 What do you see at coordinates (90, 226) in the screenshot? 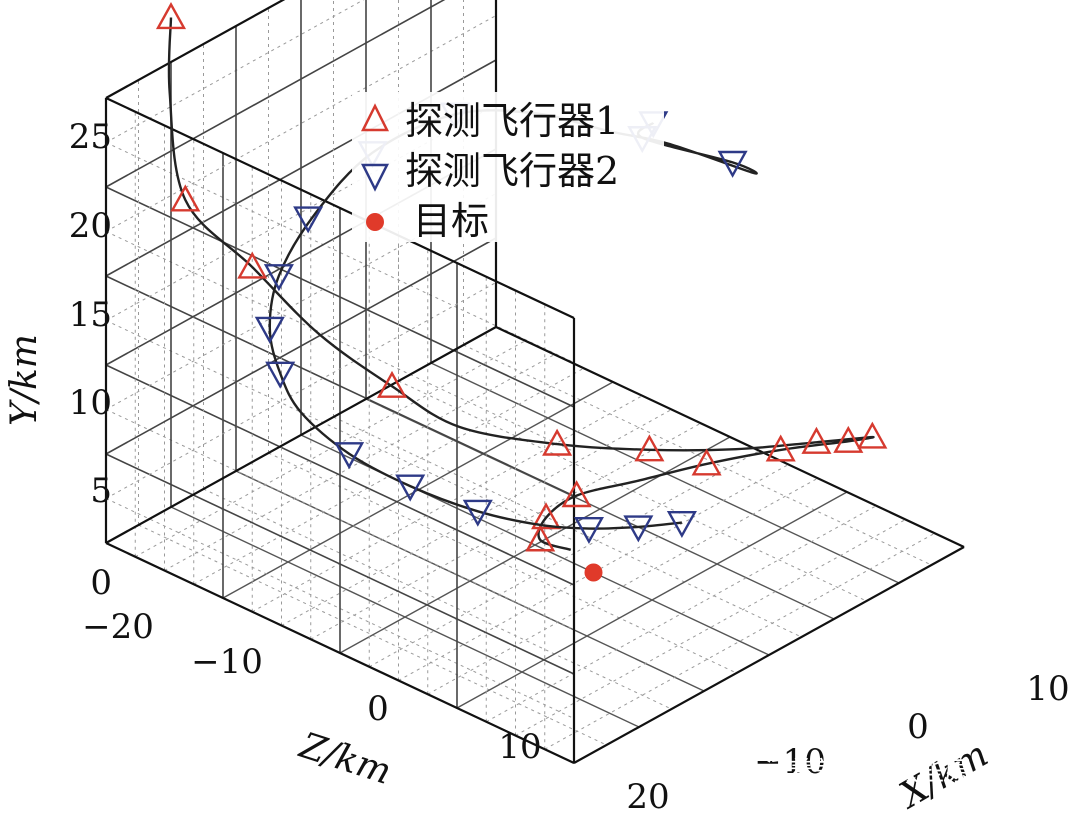
I see `y-tick-label: 20` at bounding box center [90, 226].